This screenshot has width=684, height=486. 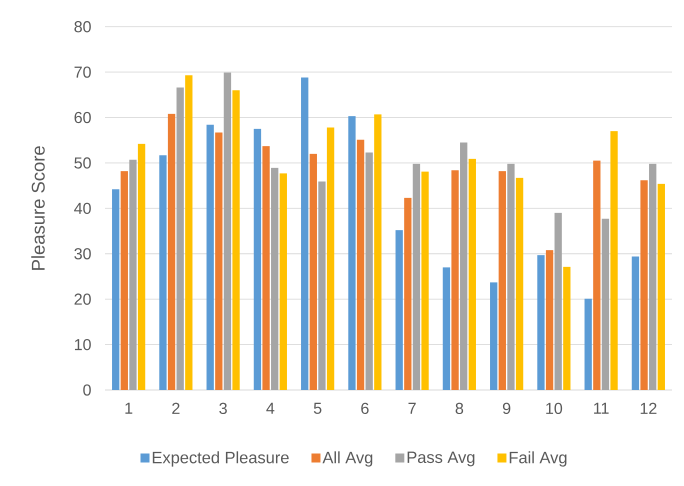 What do you see at coordinates (82, 118) in the screenshot?
I see `y-tick-label: 60` at bounding box center [82, 118].